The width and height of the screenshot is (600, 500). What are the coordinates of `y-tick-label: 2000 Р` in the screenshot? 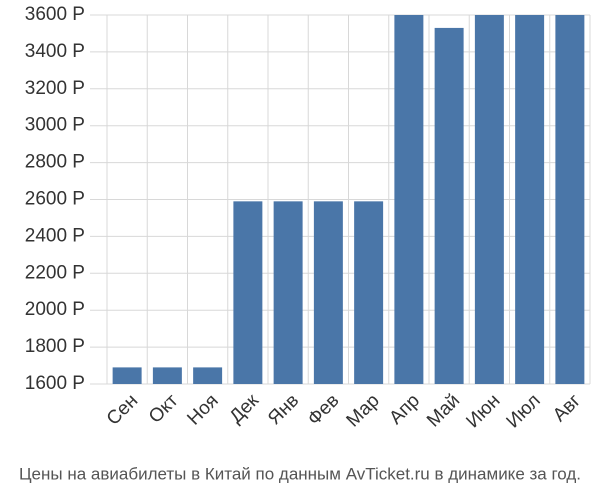 It's located at (55, 309).